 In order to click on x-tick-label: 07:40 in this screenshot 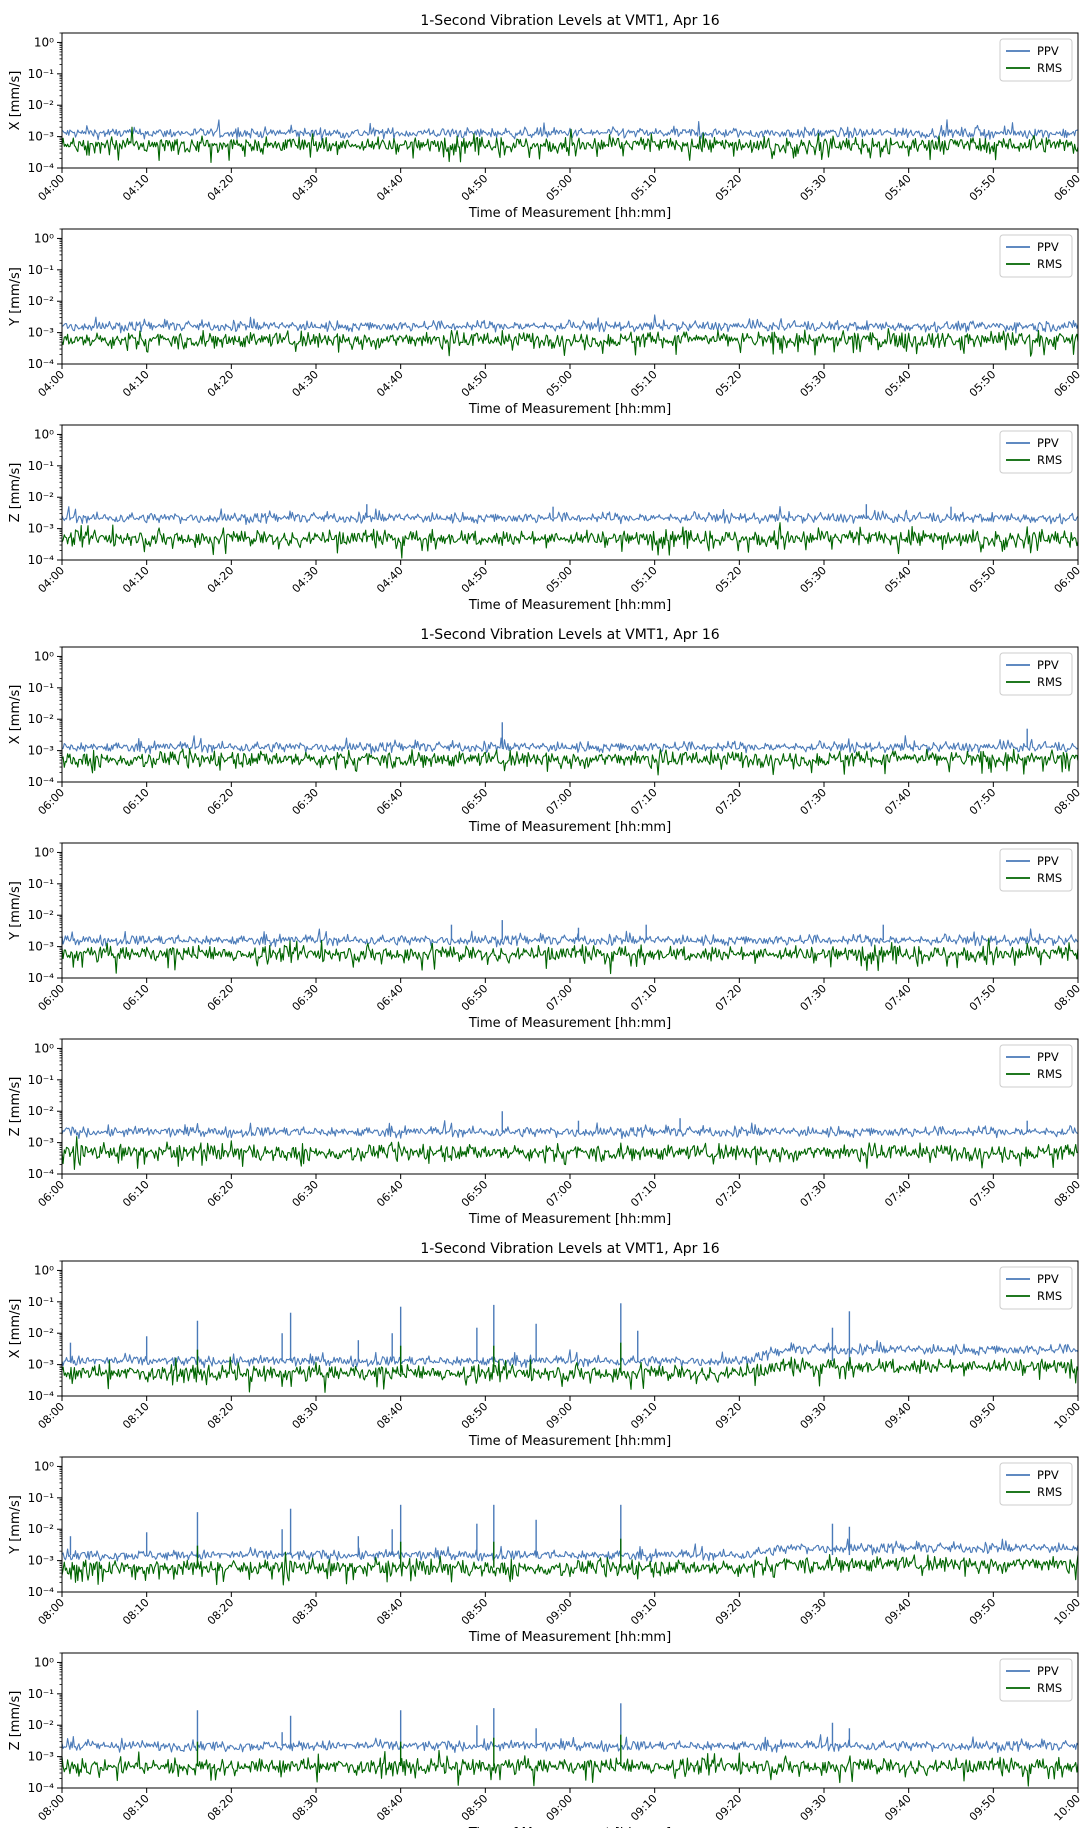, I will do `click(898, 1194)`.